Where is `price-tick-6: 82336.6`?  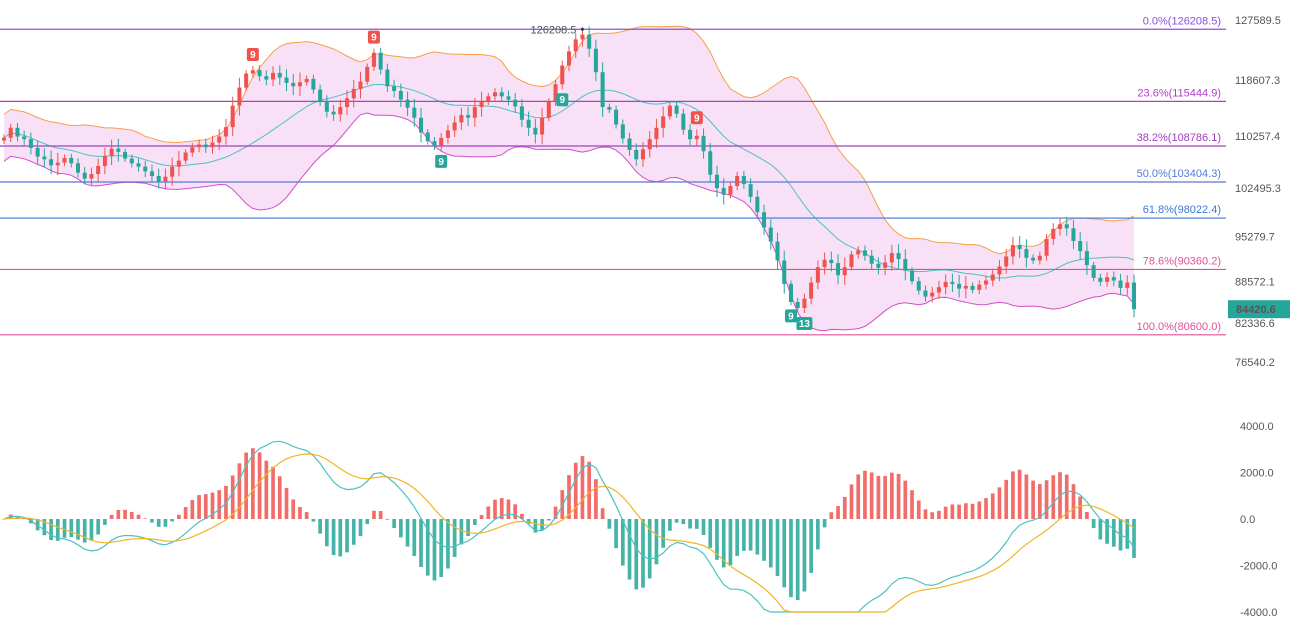
price-tick-6: 82336.6 is located at coordinates (1255, 324).